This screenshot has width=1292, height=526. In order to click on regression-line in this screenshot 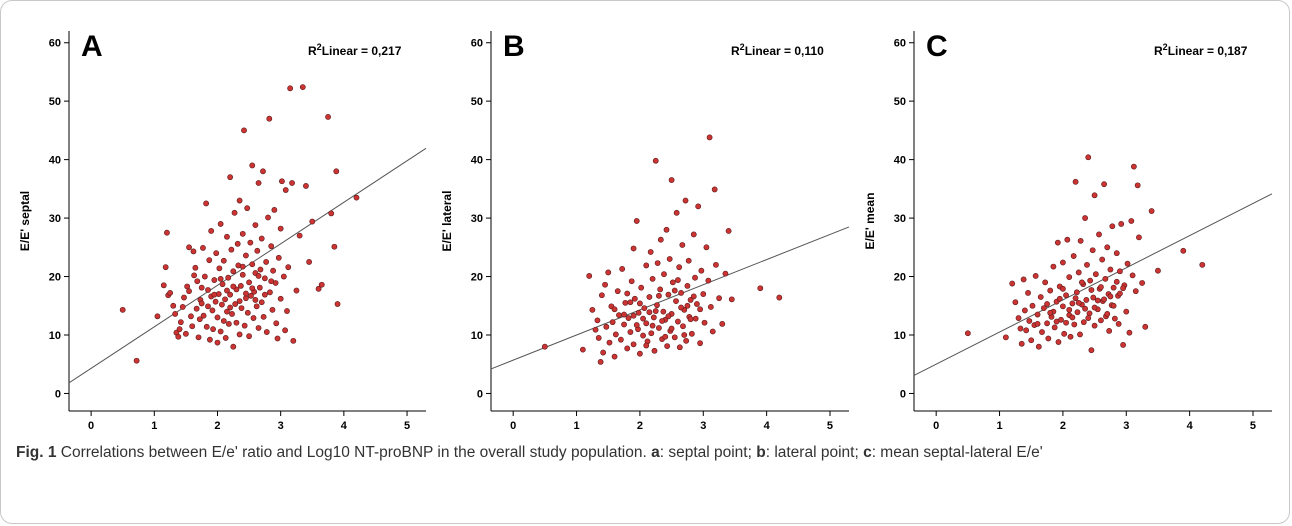, I will do `click(247, 265)`.